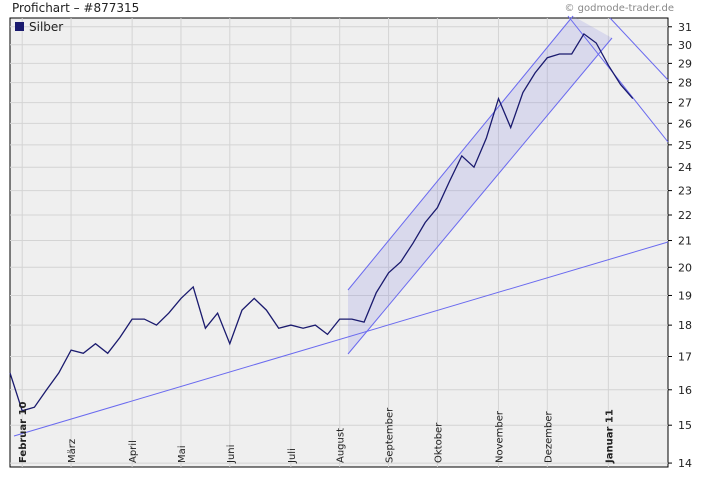  What do you see at coordinates (19, 26) in the screenshot?
I see `legend-swatch` at bounding box center [19, 26].